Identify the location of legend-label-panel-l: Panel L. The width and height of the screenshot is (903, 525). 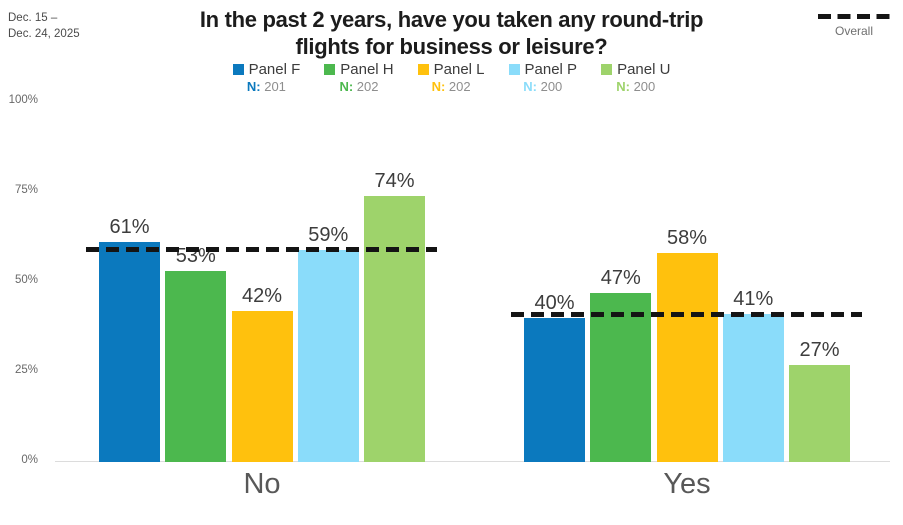
(459, 69).